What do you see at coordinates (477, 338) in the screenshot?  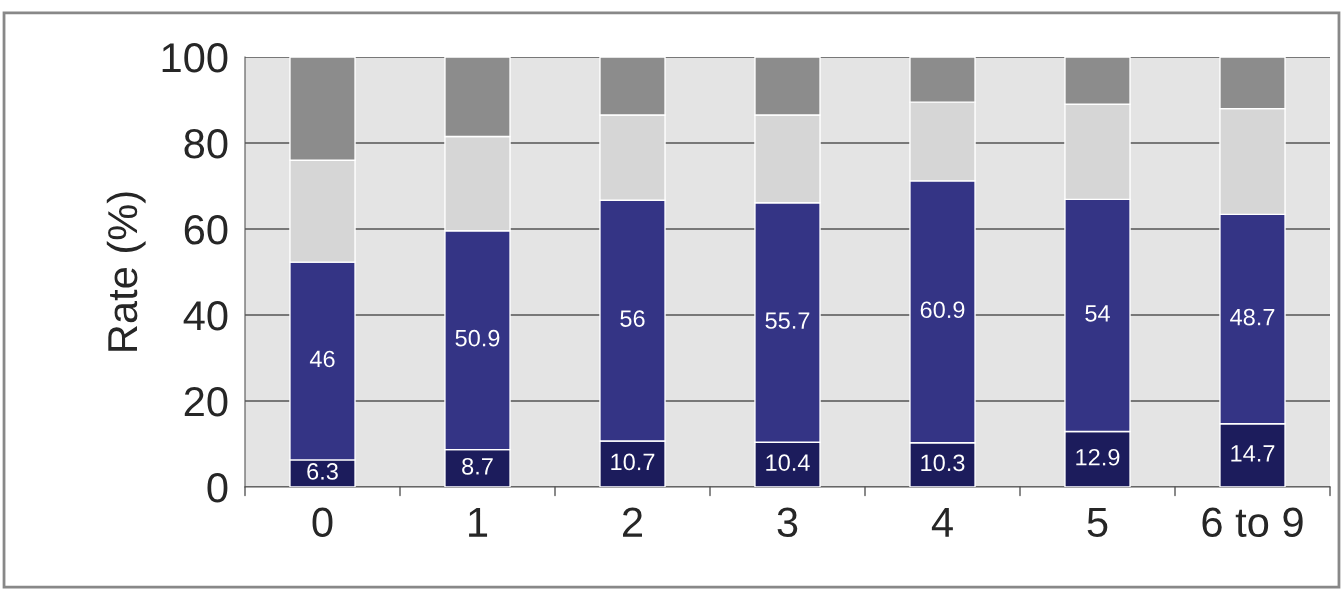 I see `data-label: 50.9` at bounding box center [477, 338].